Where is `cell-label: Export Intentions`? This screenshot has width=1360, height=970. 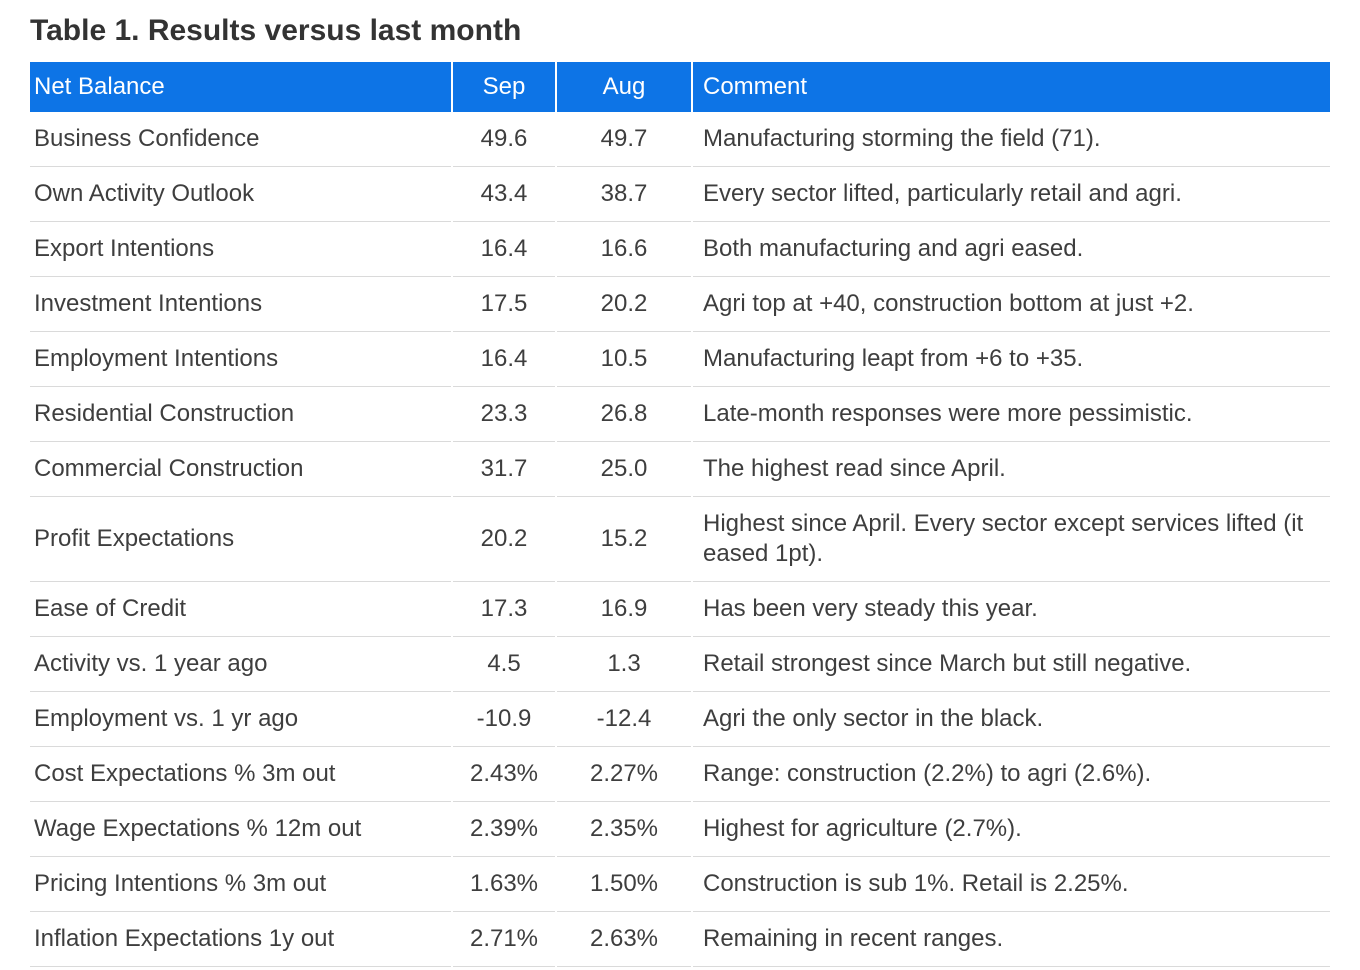
cell-label: Export Intentions is located at coordinates (240, 249).